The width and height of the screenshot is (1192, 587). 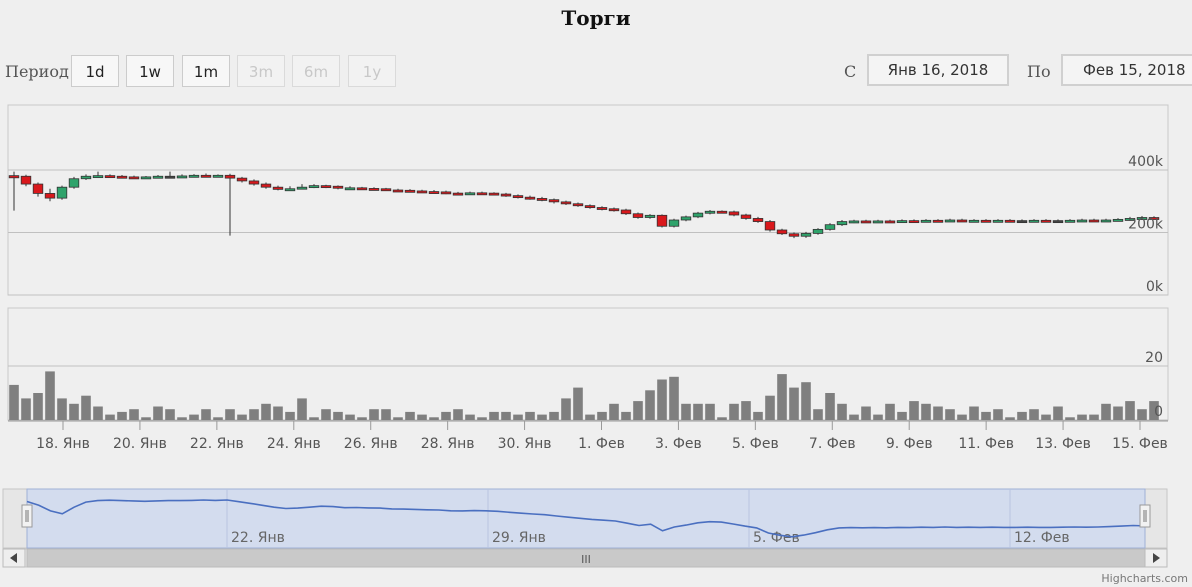 I want to click on navigator-right-handle, so click(x=1145, y=516).